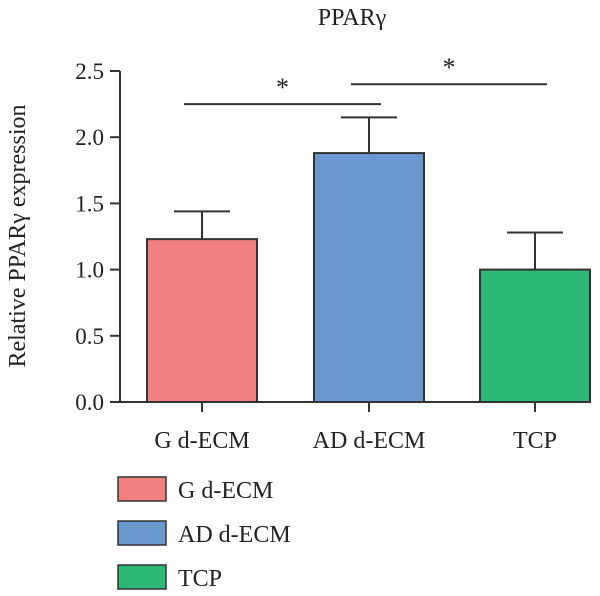  Describe the element at coordinates (89, 137) in the screenshot. I see `y-tick-label: 2.0` at that location.